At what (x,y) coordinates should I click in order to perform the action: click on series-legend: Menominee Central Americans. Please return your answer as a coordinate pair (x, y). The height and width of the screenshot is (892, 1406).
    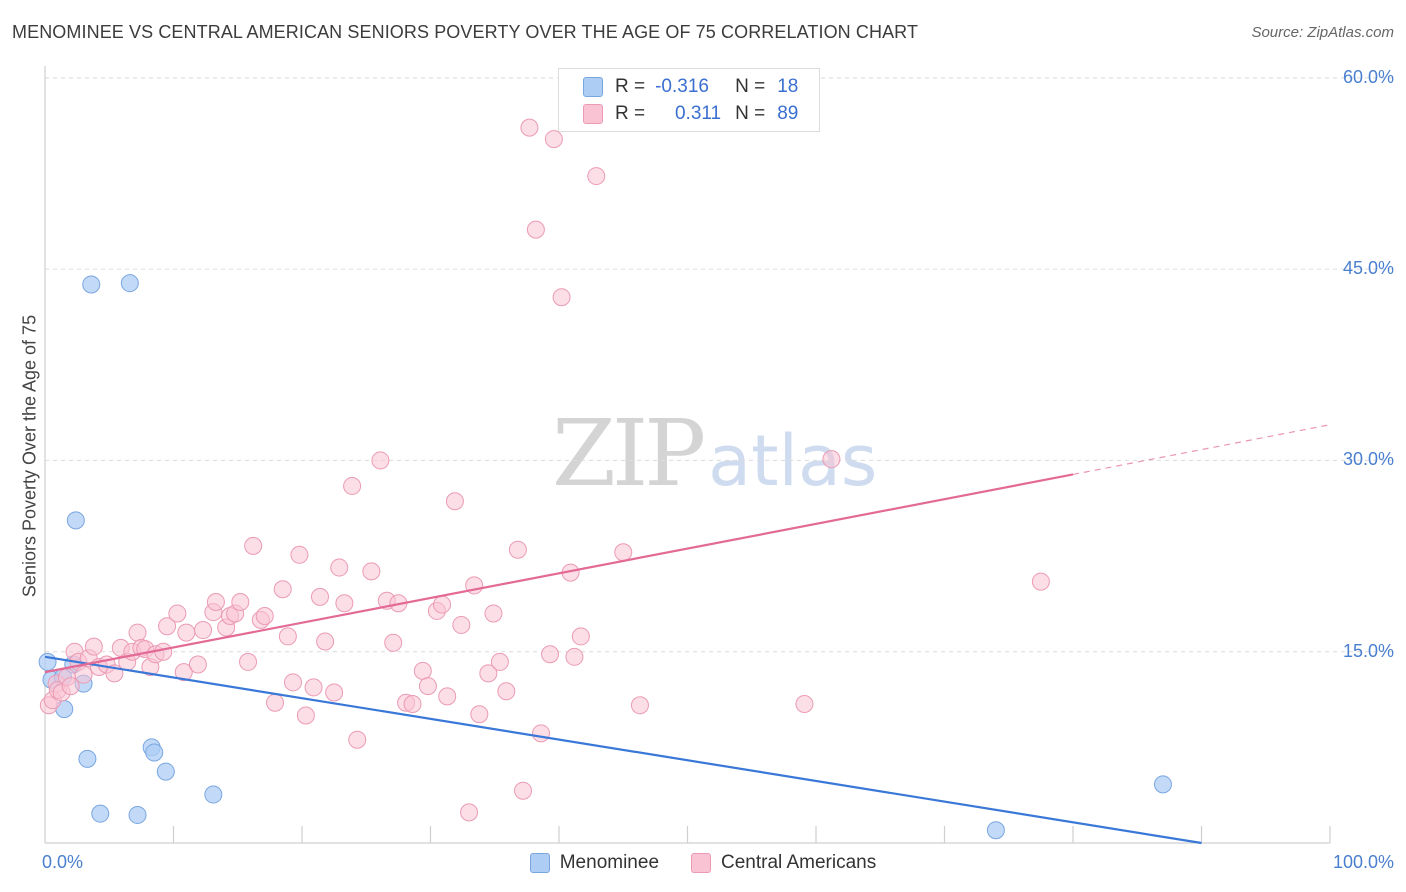
    Looking at the image, I should click on (703, 863).